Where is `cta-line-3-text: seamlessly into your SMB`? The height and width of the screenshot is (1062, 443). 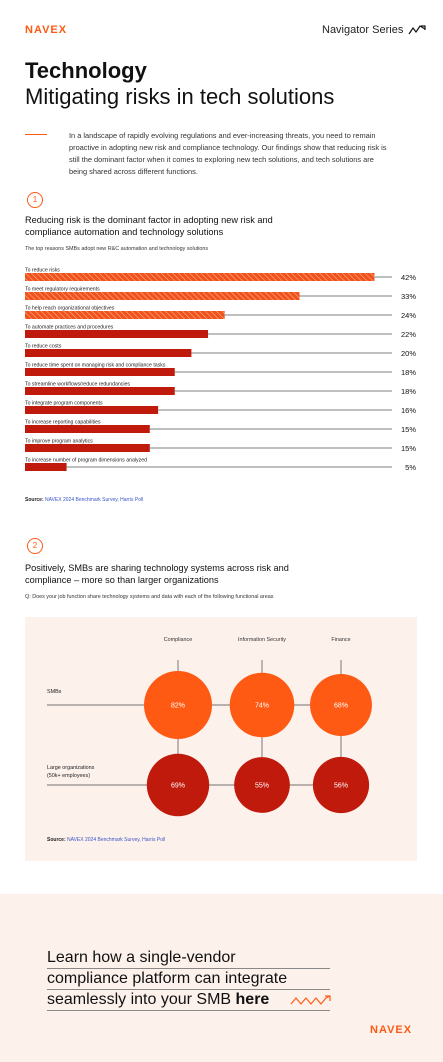
cta-line-3-text: seamlessly into your SMB is located at coordinates (141, 999).